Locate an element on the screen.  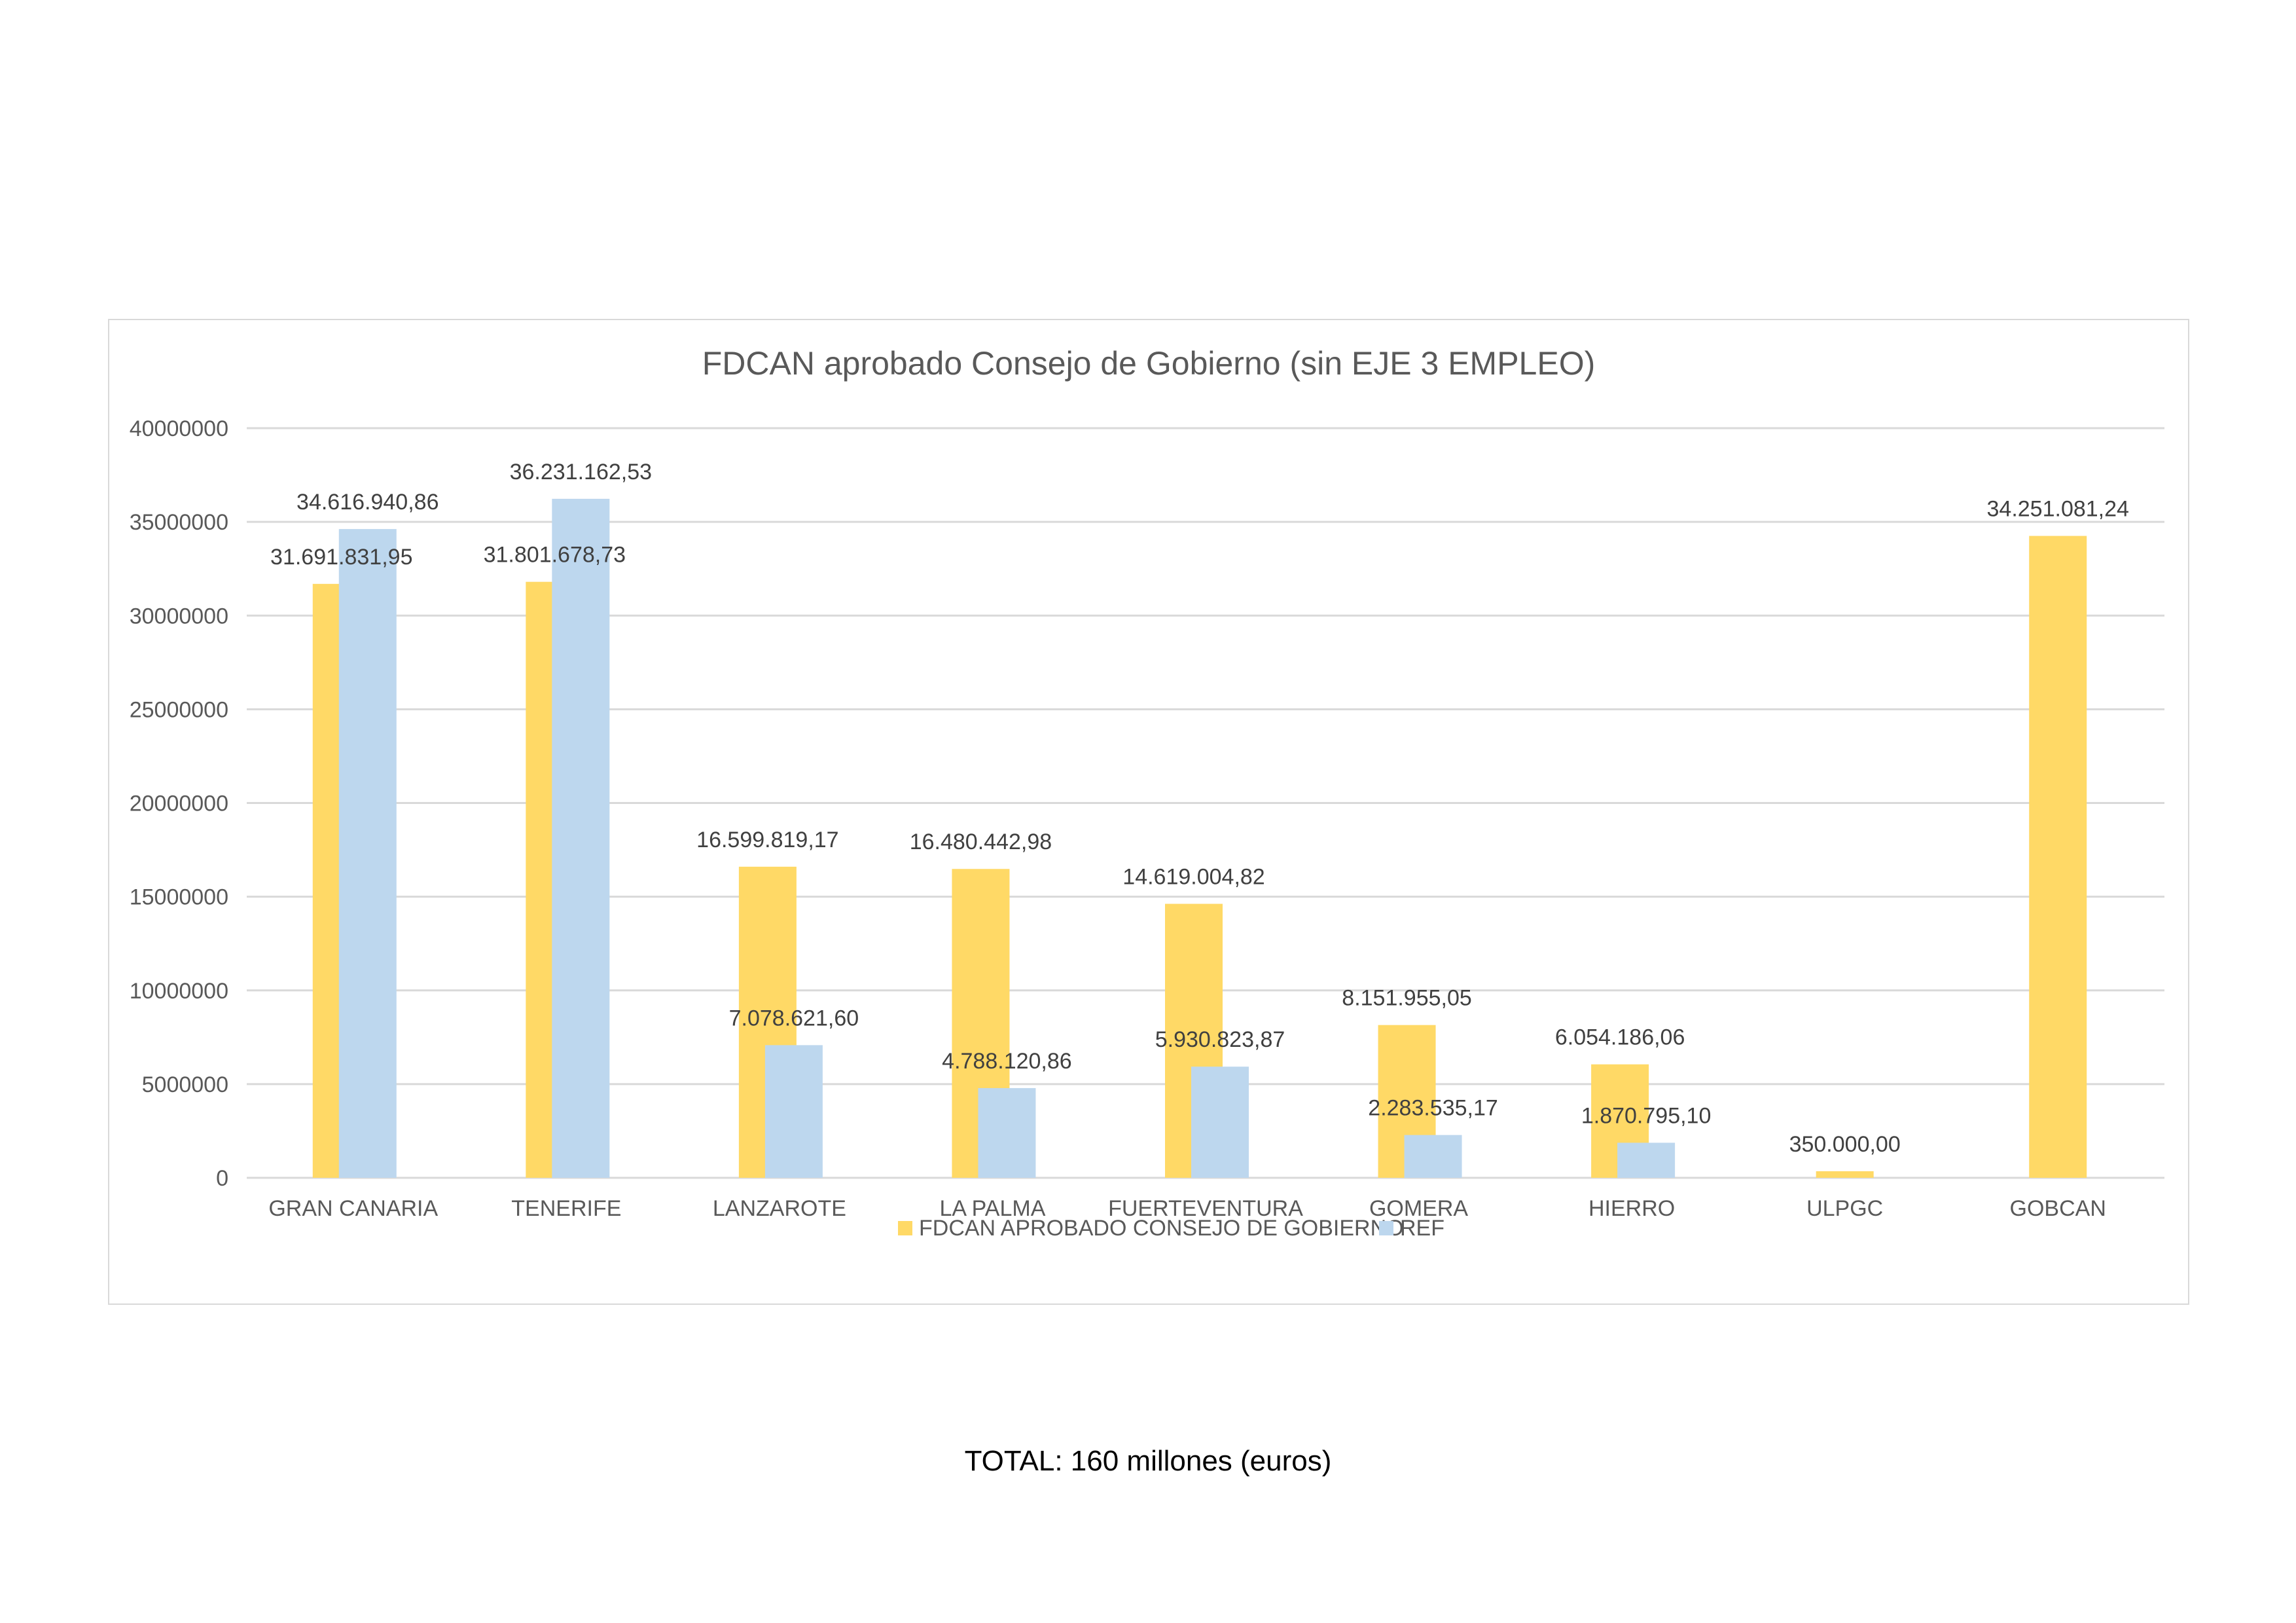
data-label: 6.054.186,06 is located at coordinates (1620, 1037).